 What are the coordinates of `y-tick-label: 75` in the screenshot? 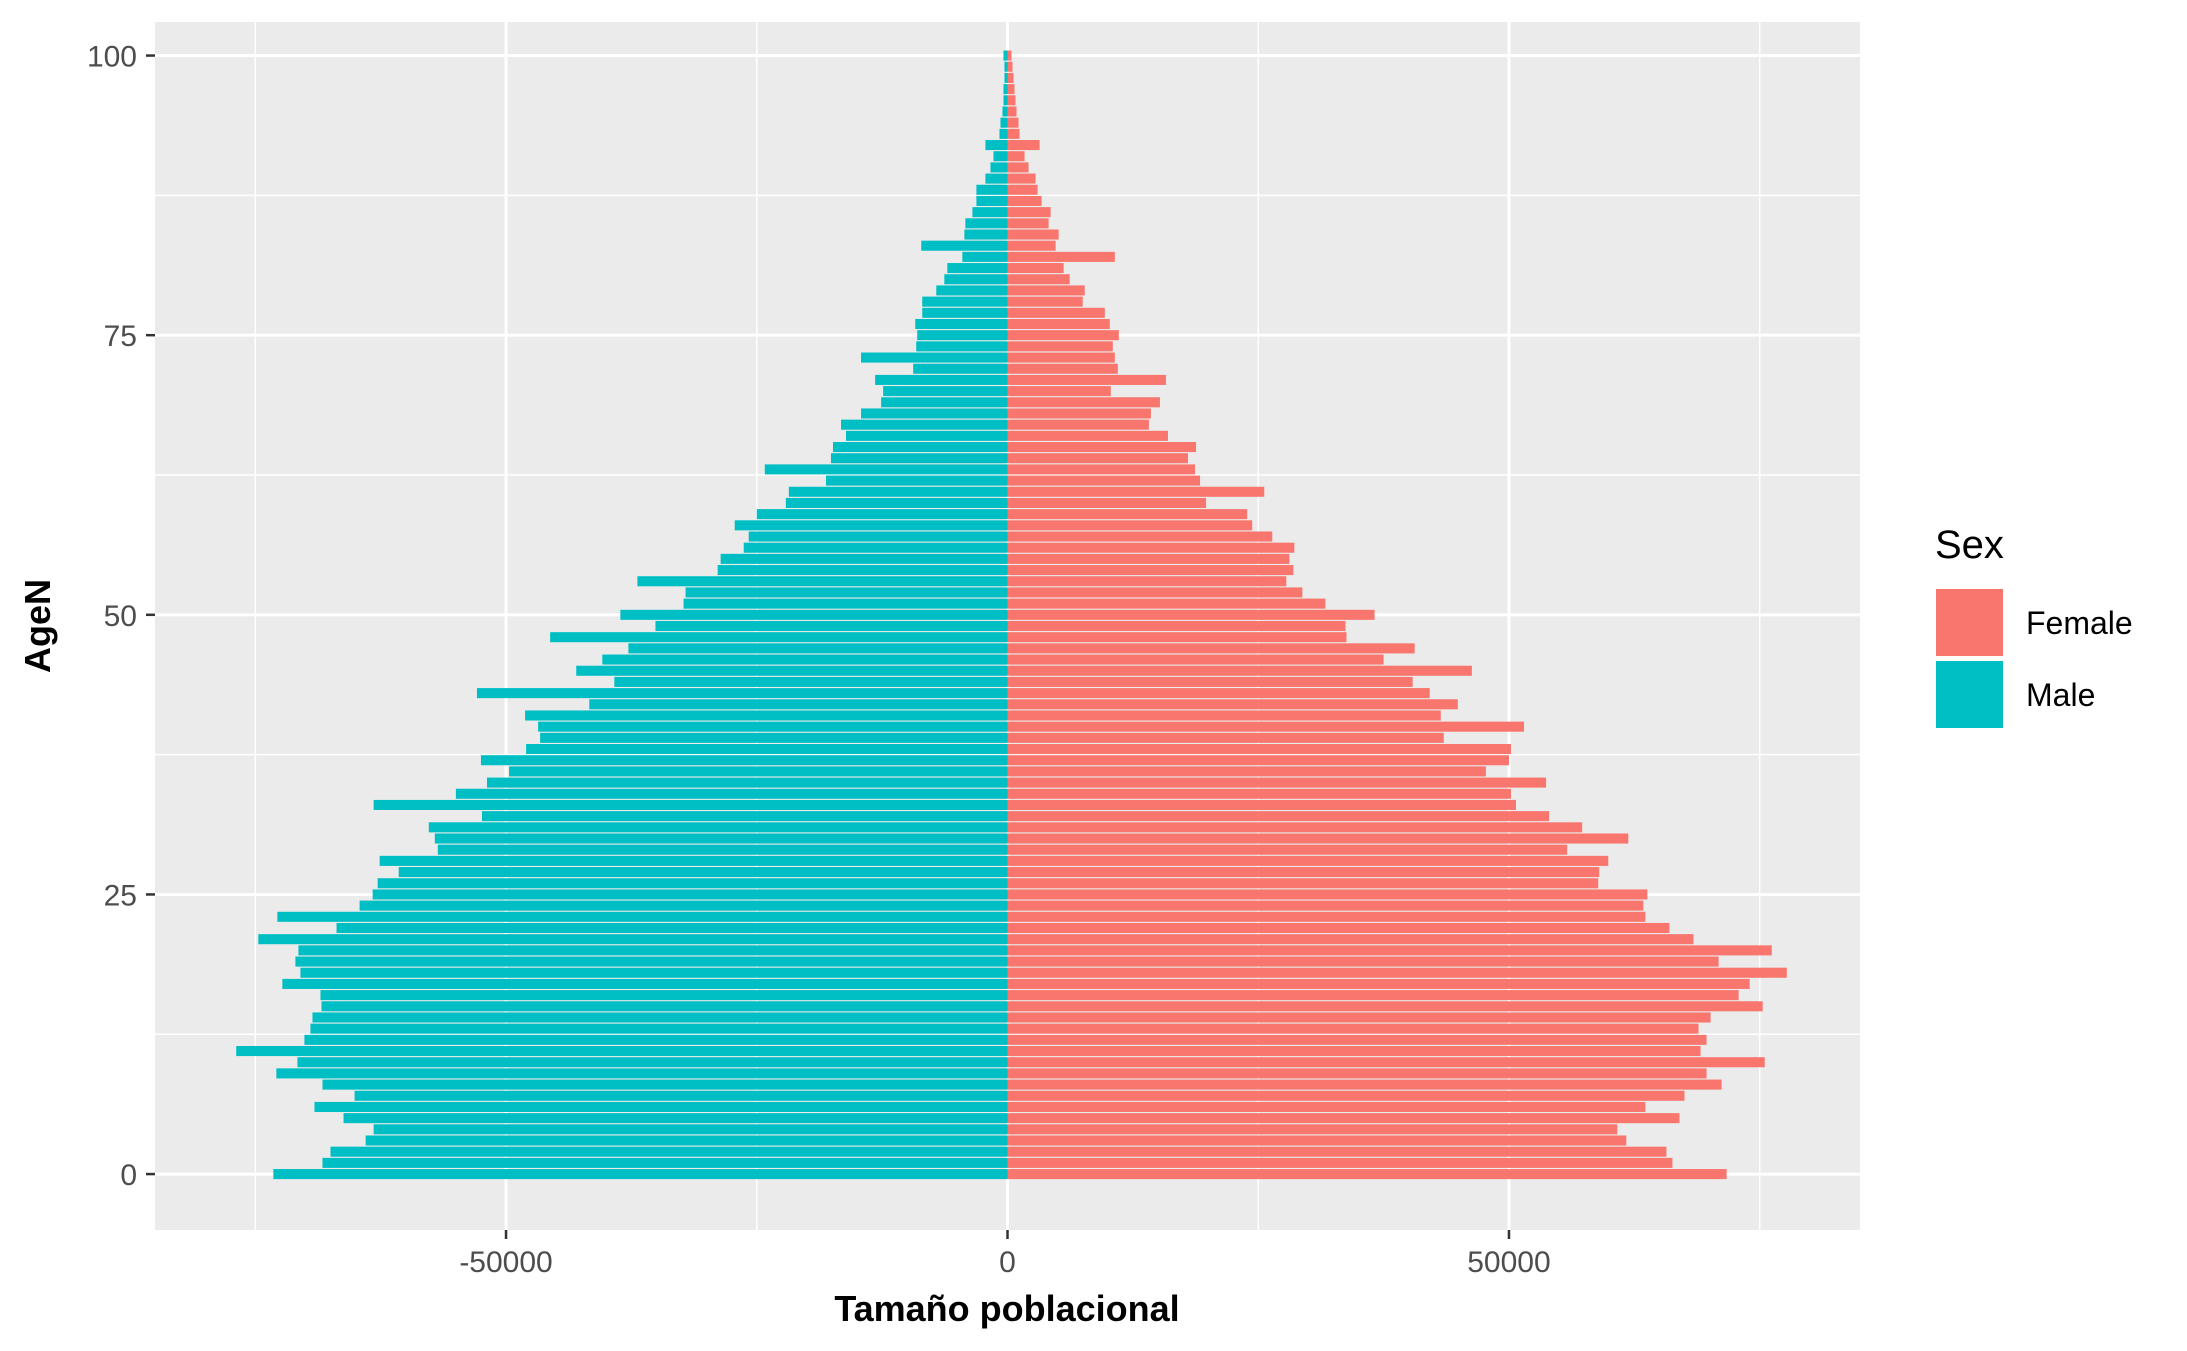 It's located at (120, 336).